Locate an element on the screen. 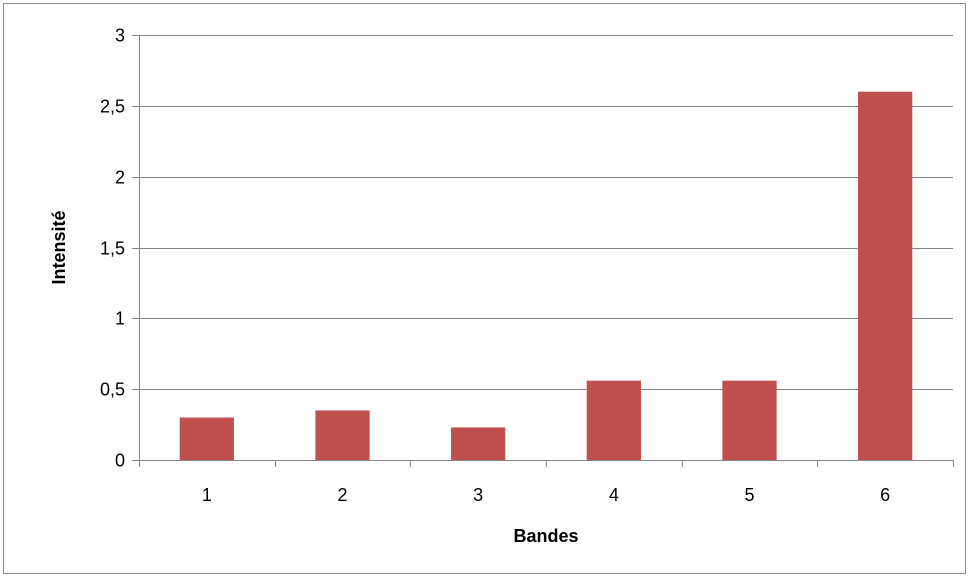  x-tick-label: 4 is located at coordinates (614, 495).